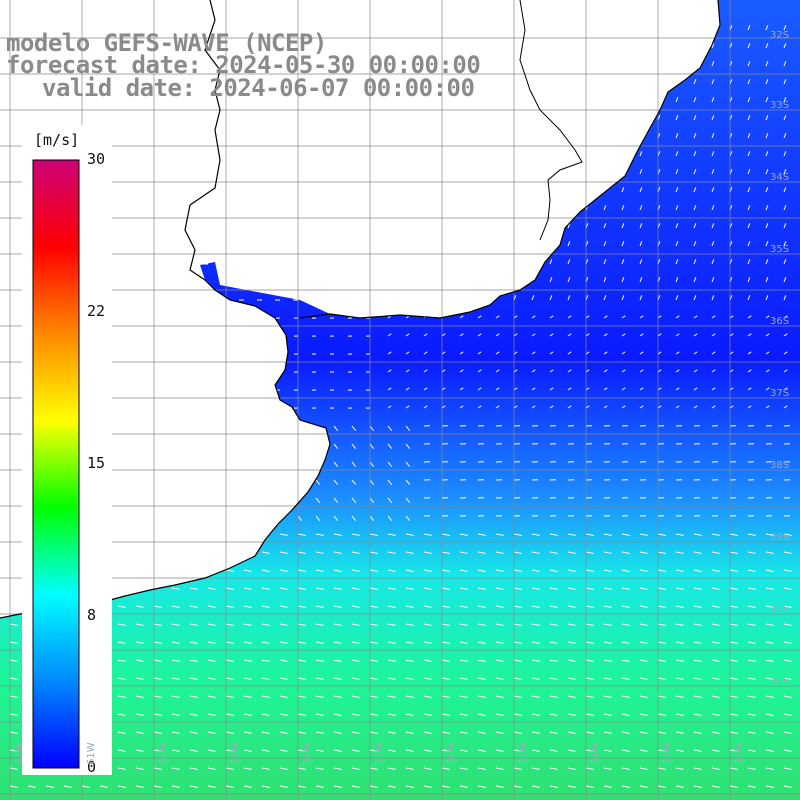 This screenshot has height=800, width=800. Describe the element at coordinates (166, 43) in the screenshot. I see `model-title: modelo GEFS-WAVE (NCEP)` at that location.